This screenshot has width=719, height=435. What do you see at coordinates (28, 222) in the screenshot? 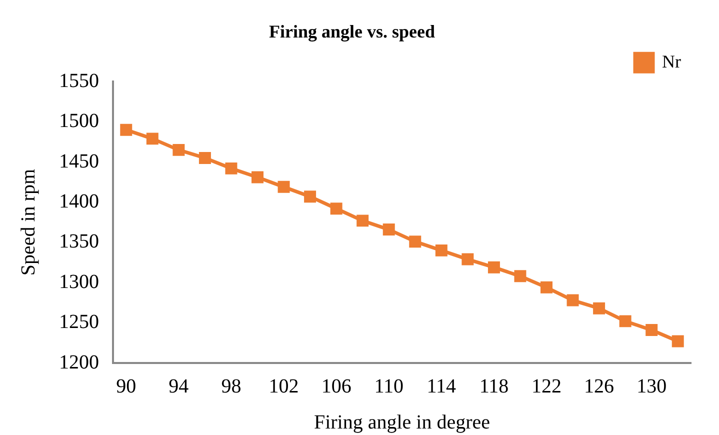
I see `y-axis-title: Speed in rpm` at bounding box center [28, 222].